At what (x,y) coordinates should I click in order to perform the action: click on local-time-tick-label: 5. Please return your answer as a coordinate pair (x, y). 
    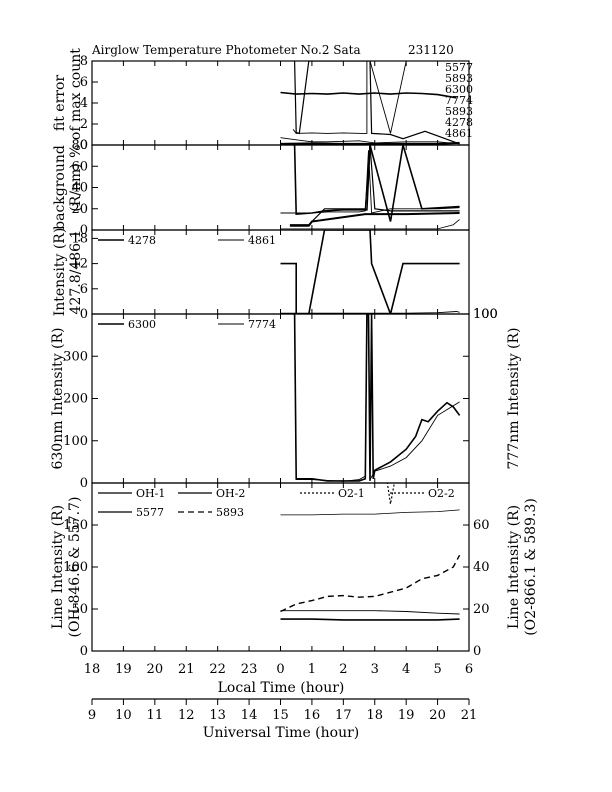
    Looking at the image, I should click on (437, 669).